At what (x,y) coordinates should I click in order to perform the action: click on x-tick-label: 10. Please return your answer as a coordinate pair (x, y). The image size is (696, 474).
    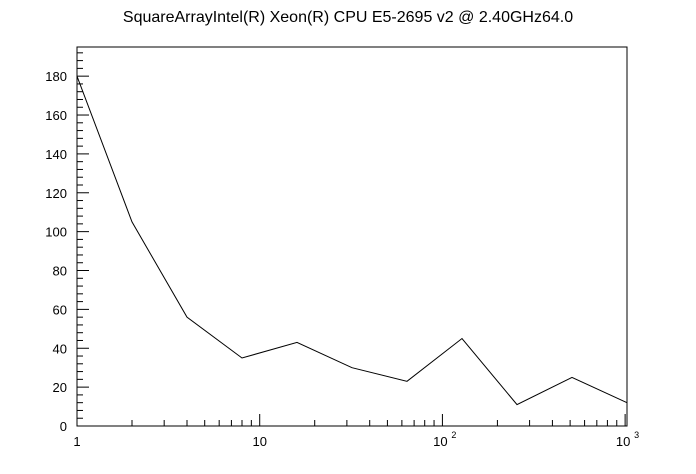
    Looking at the image, I should click on (259, 441).